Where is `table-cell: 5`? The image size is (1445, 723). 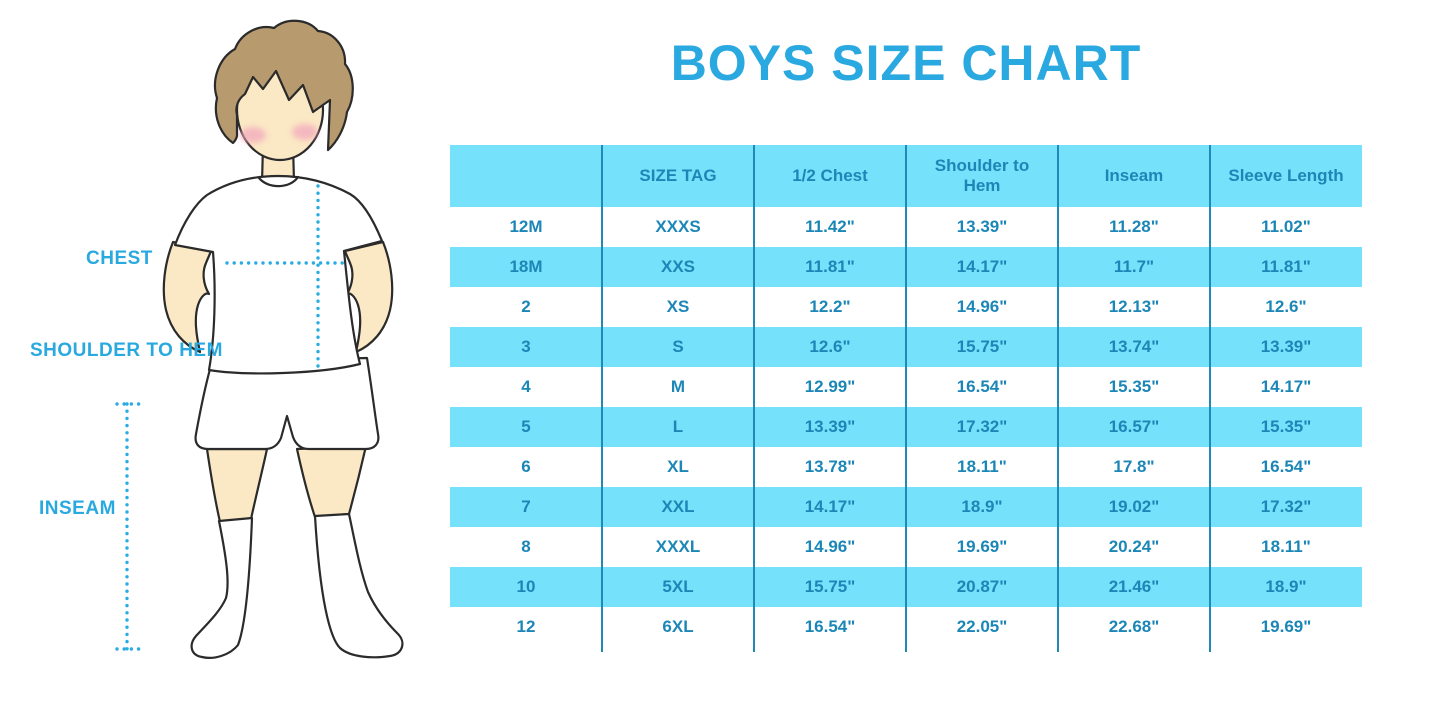 table-cell: 5 is located at coordinates (526, 426).